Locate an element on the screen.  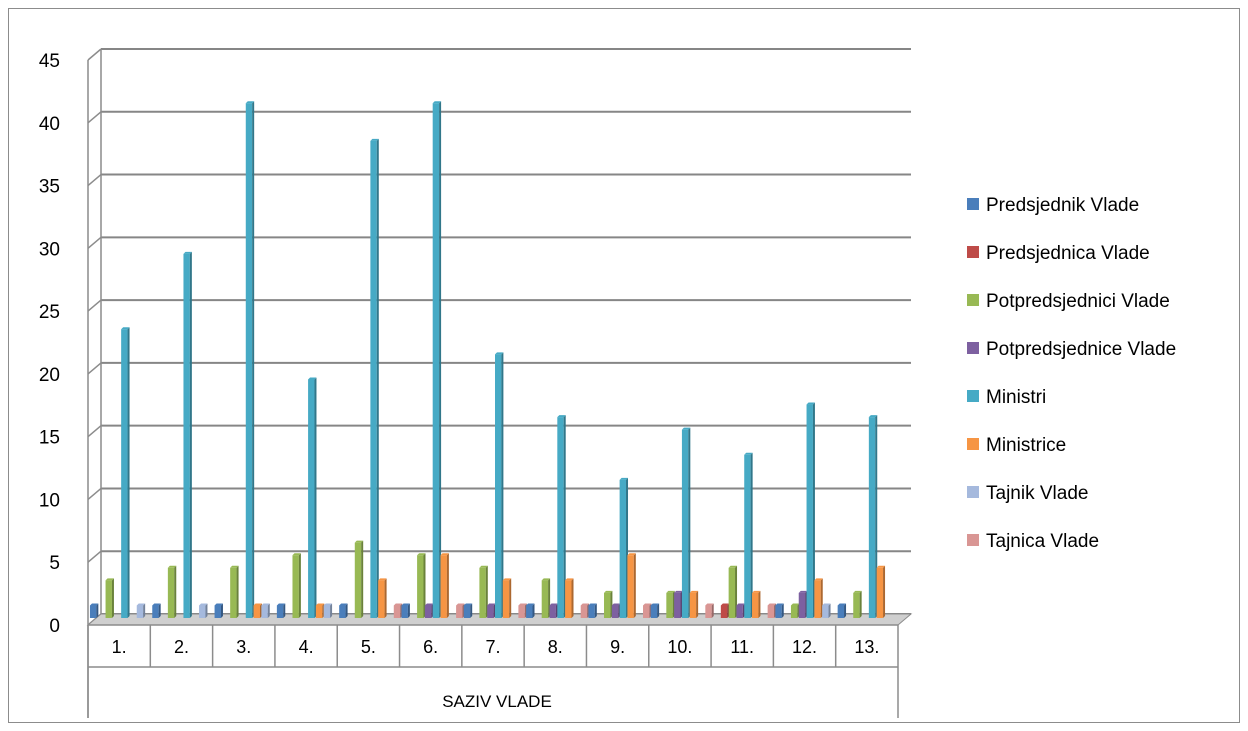
y-tick-label: 35 is located at coordinates (49, 187).